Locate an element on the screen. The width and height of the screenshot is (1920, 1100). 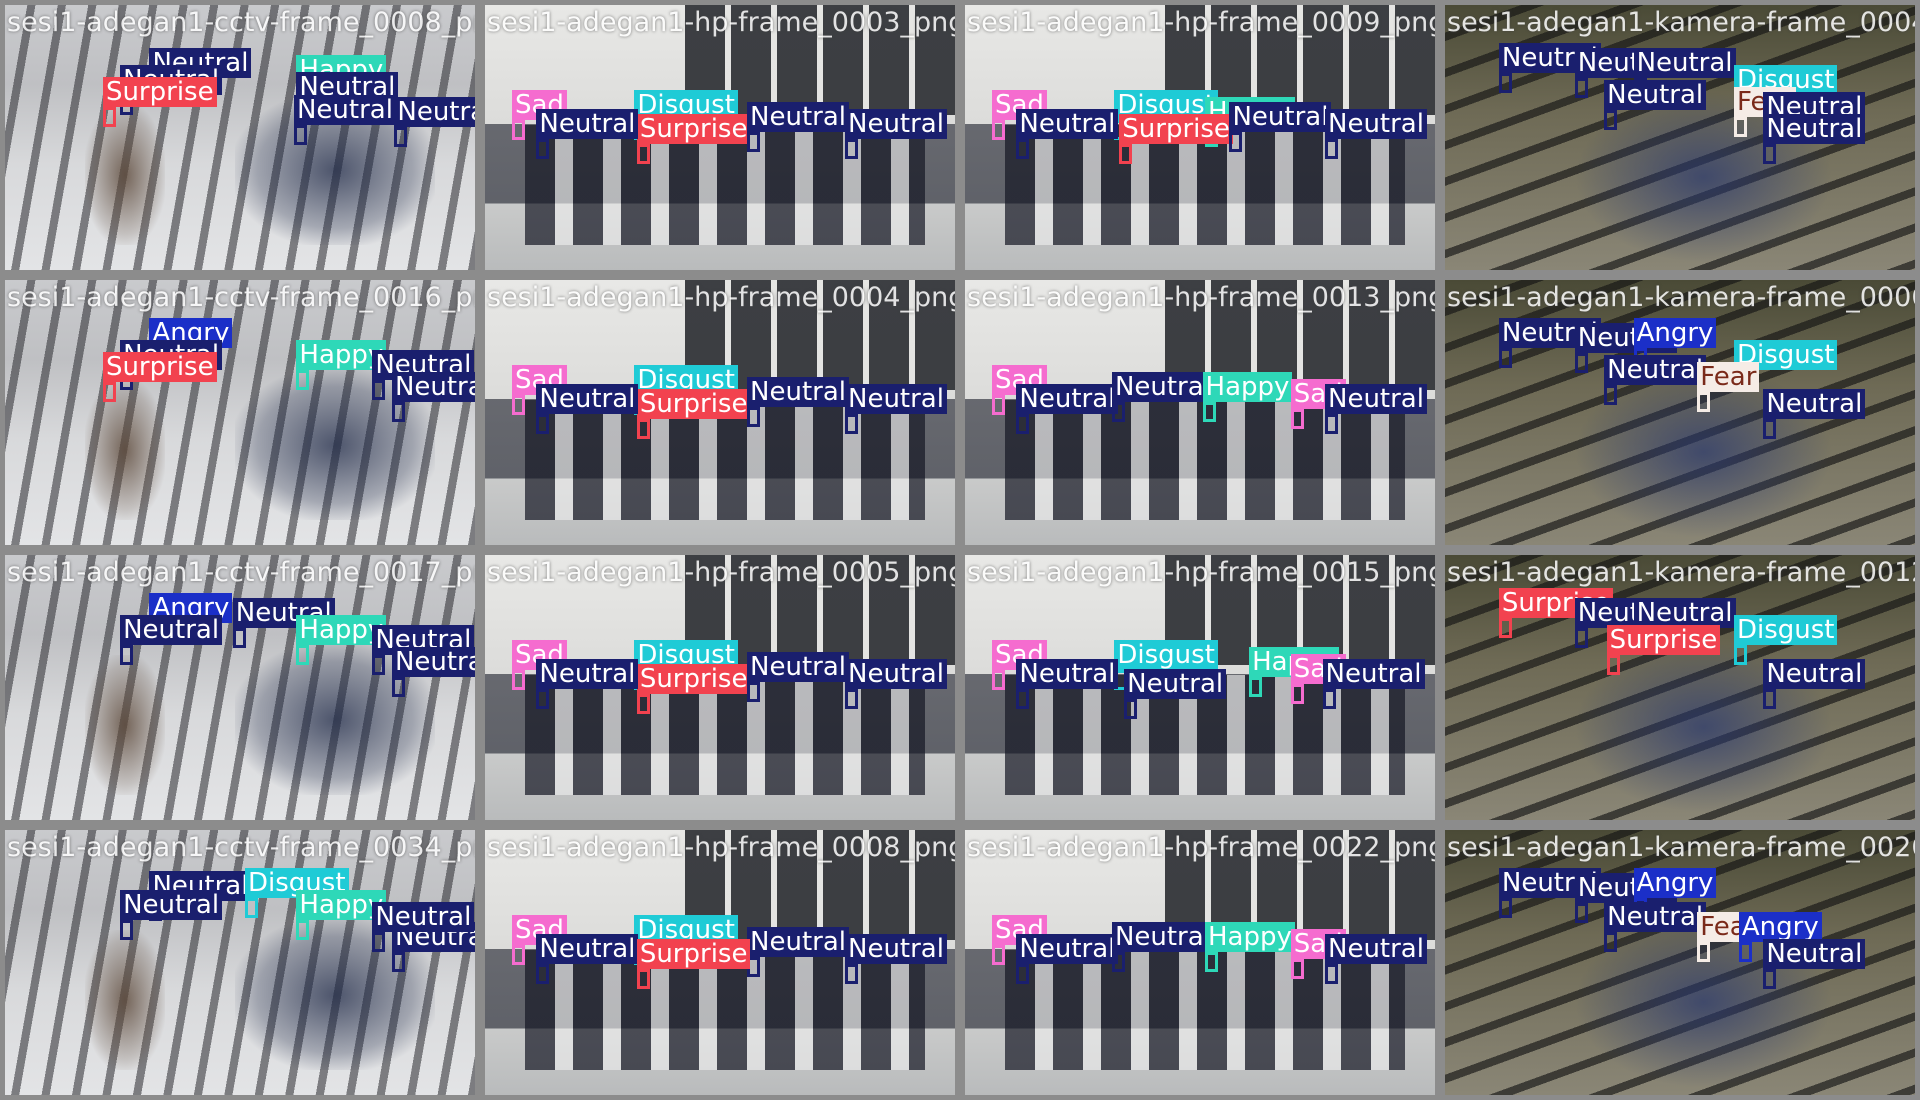
detection: Angry is located at coordinates (1675, 893).